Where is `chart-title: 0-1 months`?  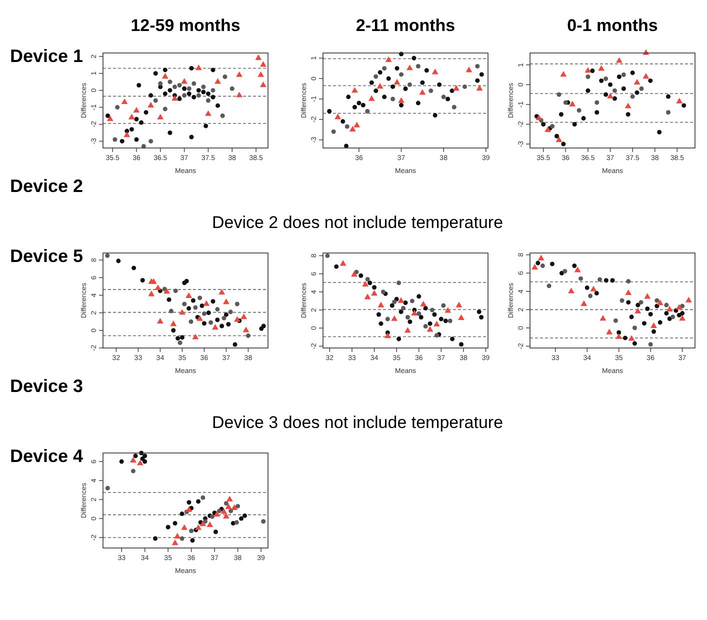
chart-title: 0-1 months is located at coordinates (612, 25).